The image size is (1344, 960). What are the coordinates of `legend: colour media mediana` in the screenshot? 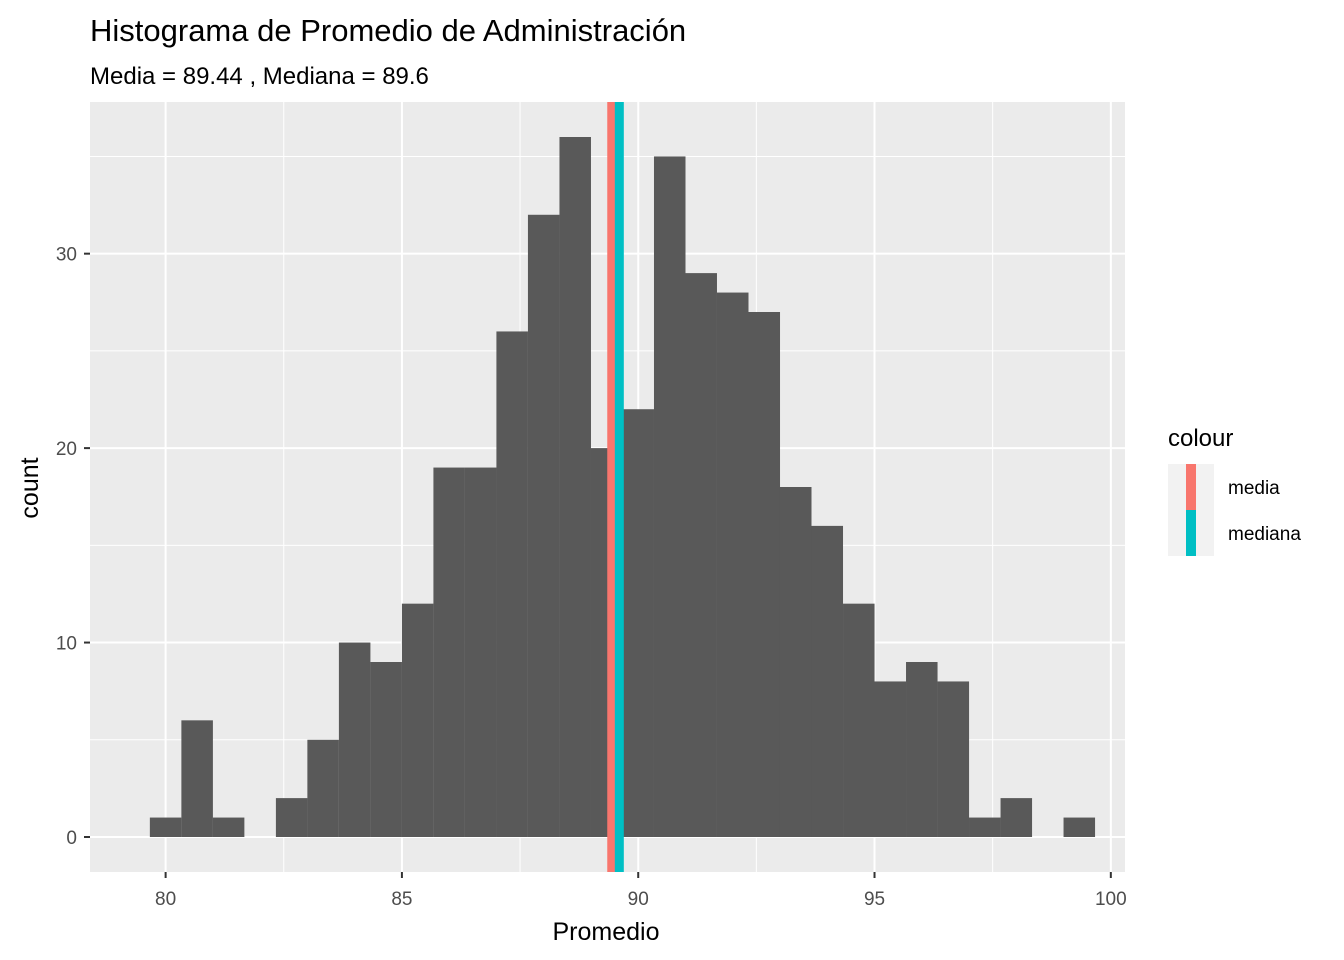 It's located at (1234, 490).